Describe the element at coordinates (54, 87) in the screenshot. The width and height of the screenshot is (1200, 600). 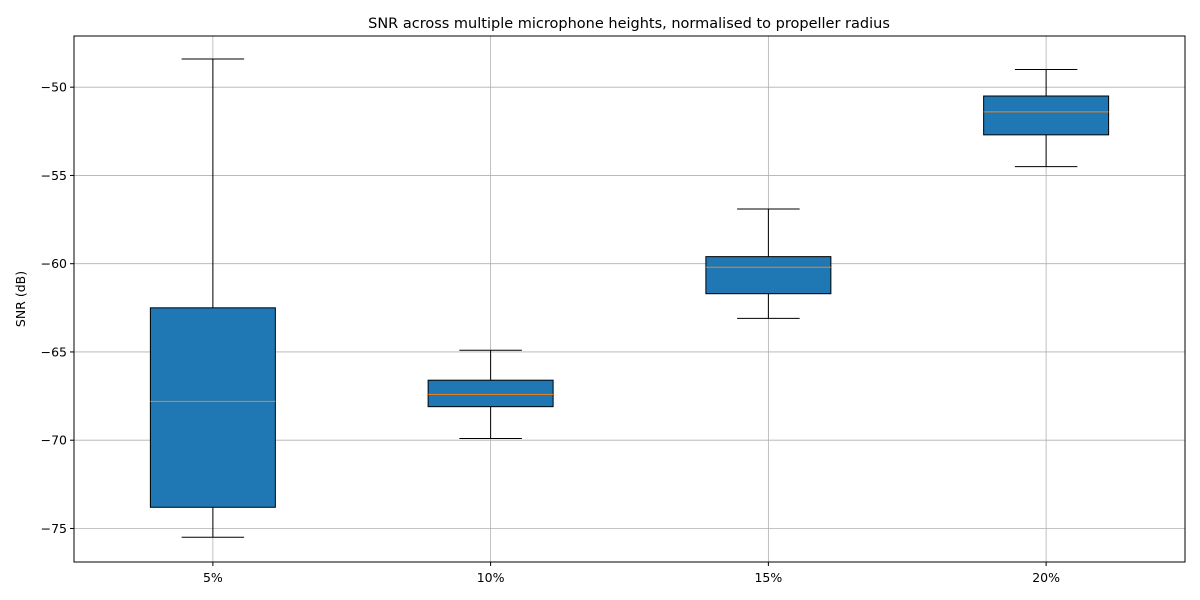
I see `y-tick-label: −50` at that location.